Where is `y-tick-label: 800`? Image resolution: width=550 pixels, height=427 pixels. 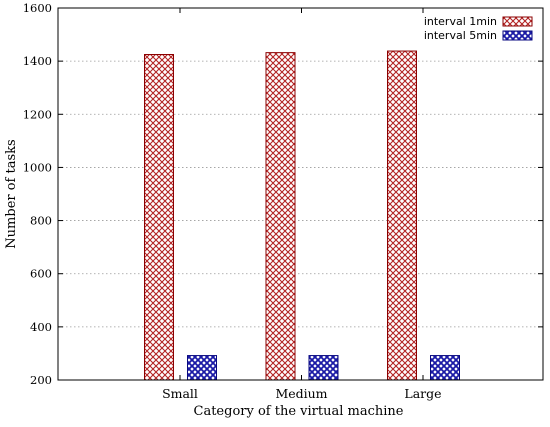 y-tick-label: 800 is located at coordinates (41, 221).